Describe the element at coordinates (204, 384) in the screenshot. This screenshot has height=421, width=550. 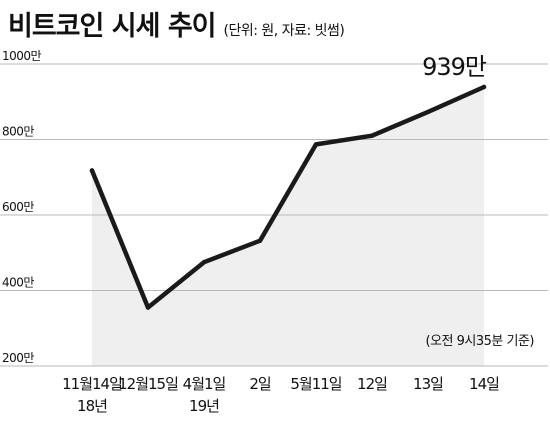
I see `x-tick-label-2: 4월1일` at that location.